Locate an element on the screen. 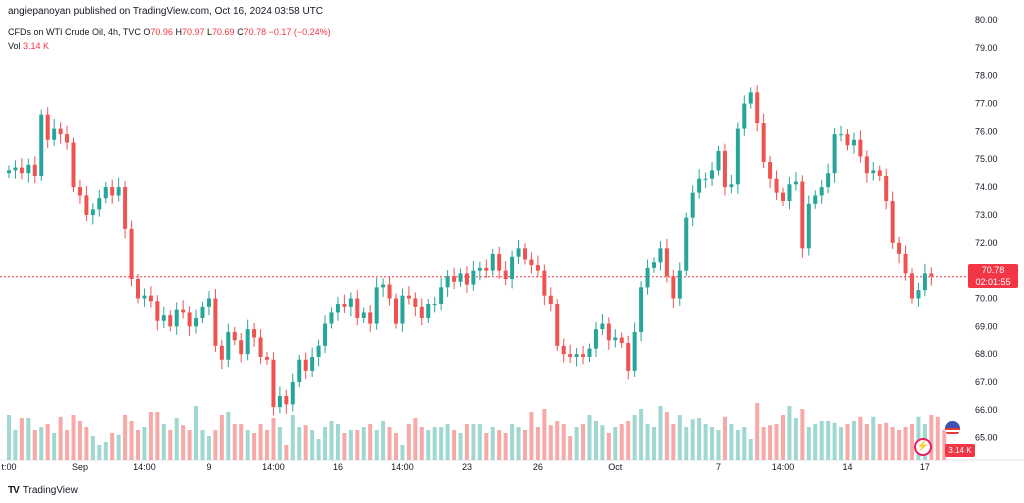 The width and height of the screenshot is (1024, 503). tradingview-logo: TV TradingView is located at coordinates (43, 490).